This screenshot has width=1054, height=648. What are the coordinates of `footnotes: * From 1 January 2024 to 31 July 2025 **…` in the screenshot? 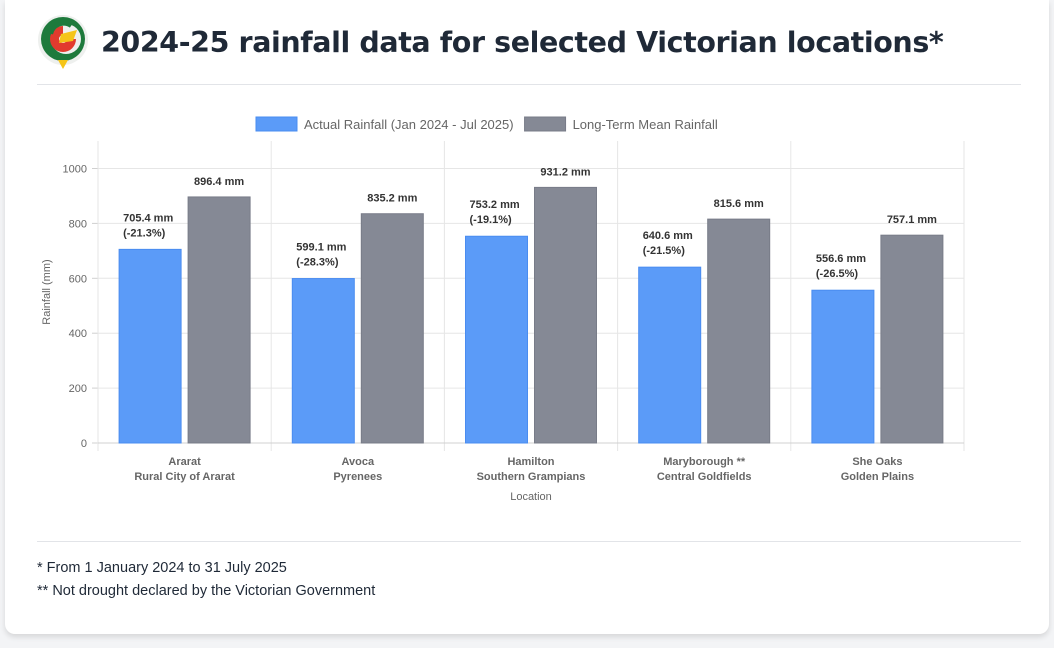 It's located at (206, 583).